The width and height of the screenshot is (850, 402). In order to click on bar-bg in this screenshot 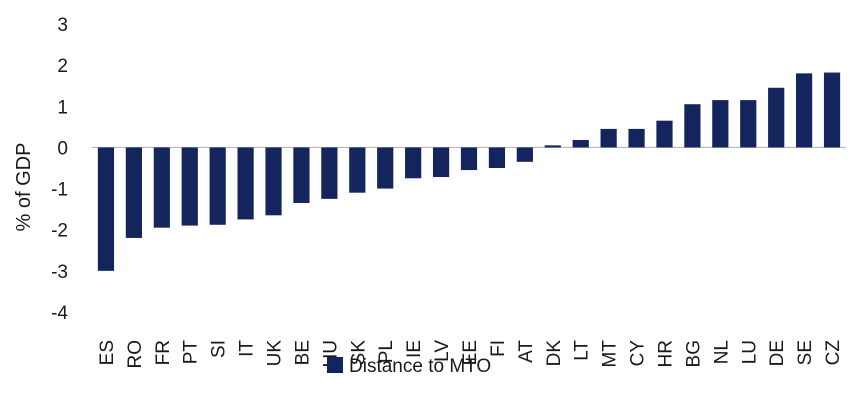, I will do `click(692, 126)`.